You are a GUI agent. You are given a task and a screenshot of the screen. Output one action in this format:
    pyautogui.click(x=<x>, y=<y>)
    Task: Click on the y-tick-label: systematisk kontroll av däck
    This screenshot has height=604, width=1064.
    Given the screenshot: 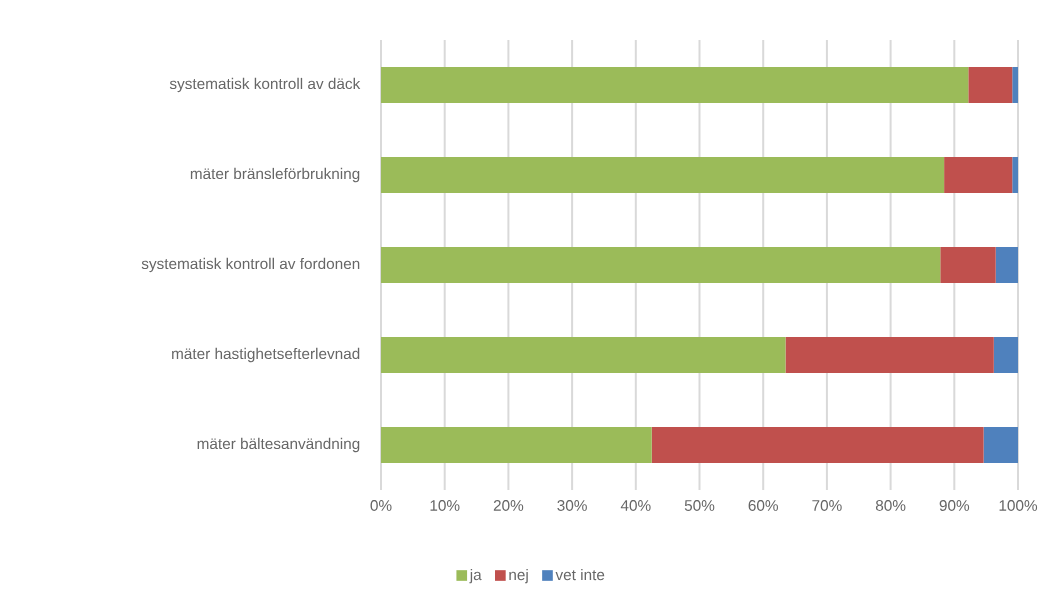 What is the action you would take?
    pyautogui.click(x=265, y=85)
    